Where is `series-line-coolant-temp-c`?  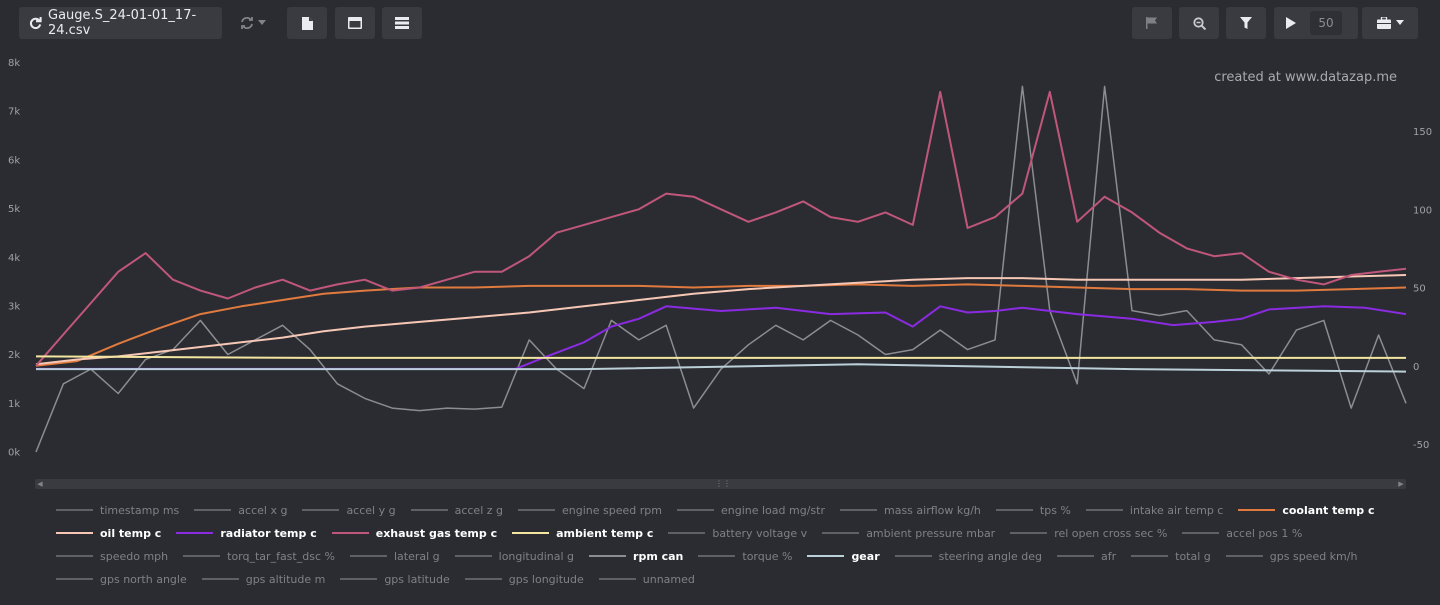 series-line-coolant-temp-c is located at coordinates (721, 325).